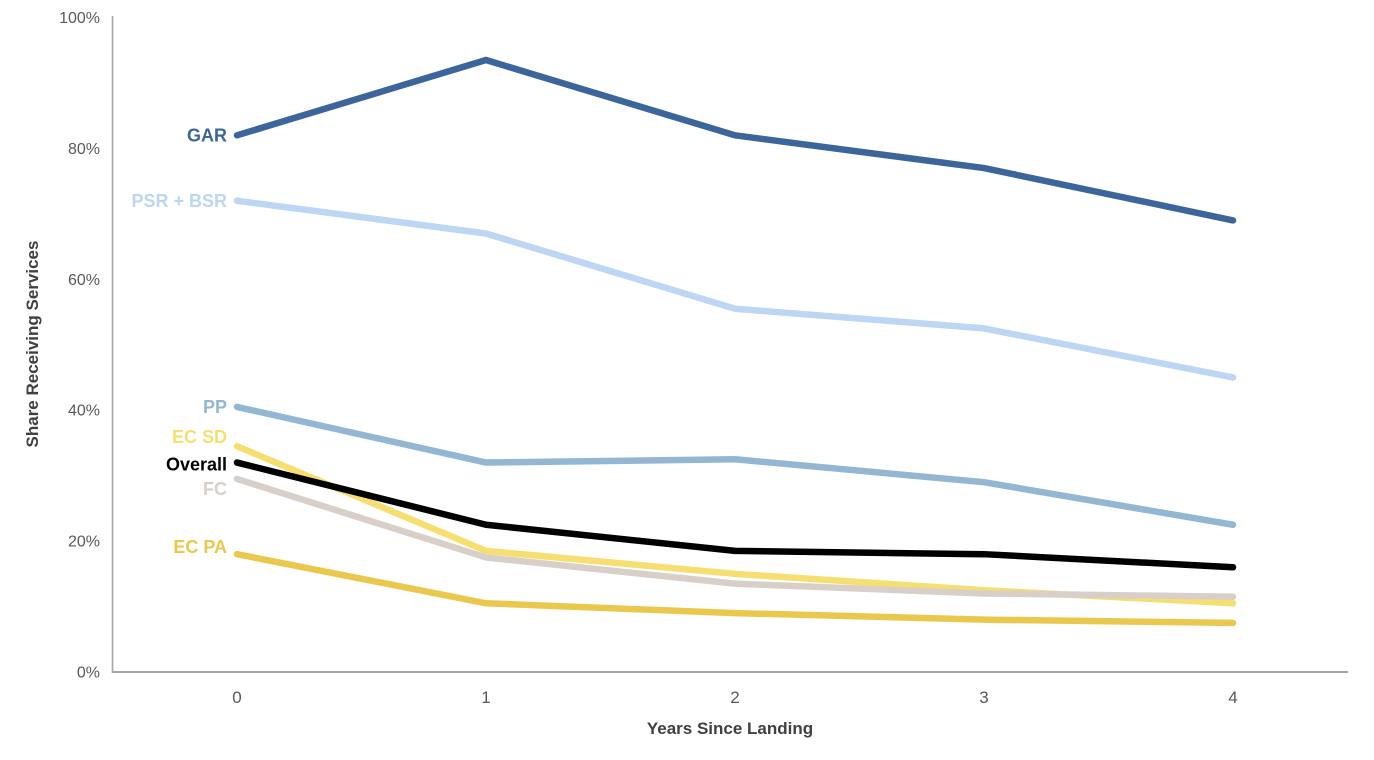 Image resolution: width=1374 pixels, height=760 pixels. I want to click on series-line-overall, so click(735, 515).